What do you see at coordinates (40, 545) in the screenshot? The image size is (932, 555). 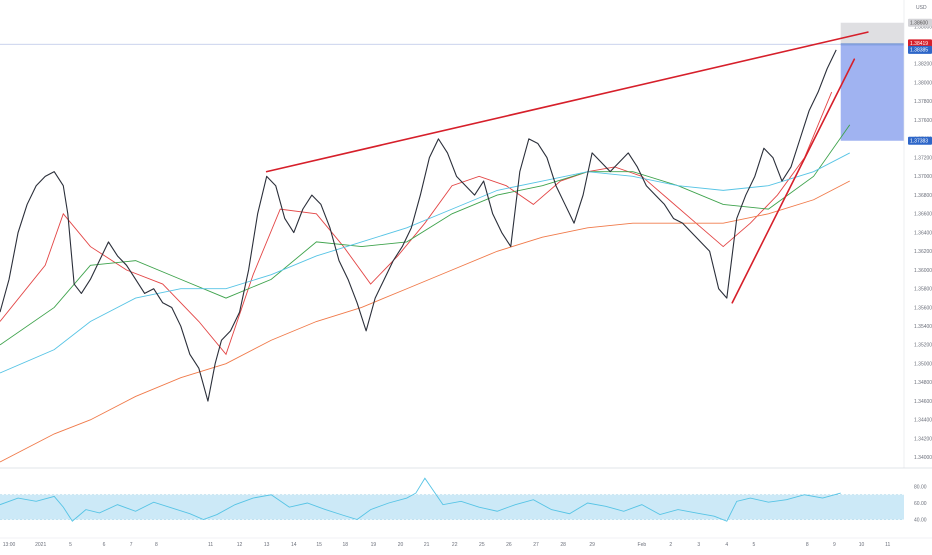 I see `time-tick-label: 2021` at bounding box center [40, 545].